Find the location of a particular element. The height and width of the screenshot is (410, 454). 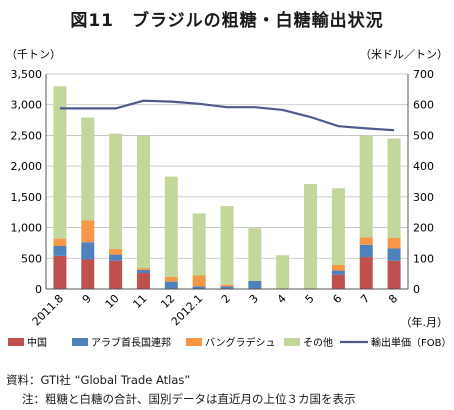

legend-item-price: 輸出単価（FOB） is located at coordinates (395, 342).